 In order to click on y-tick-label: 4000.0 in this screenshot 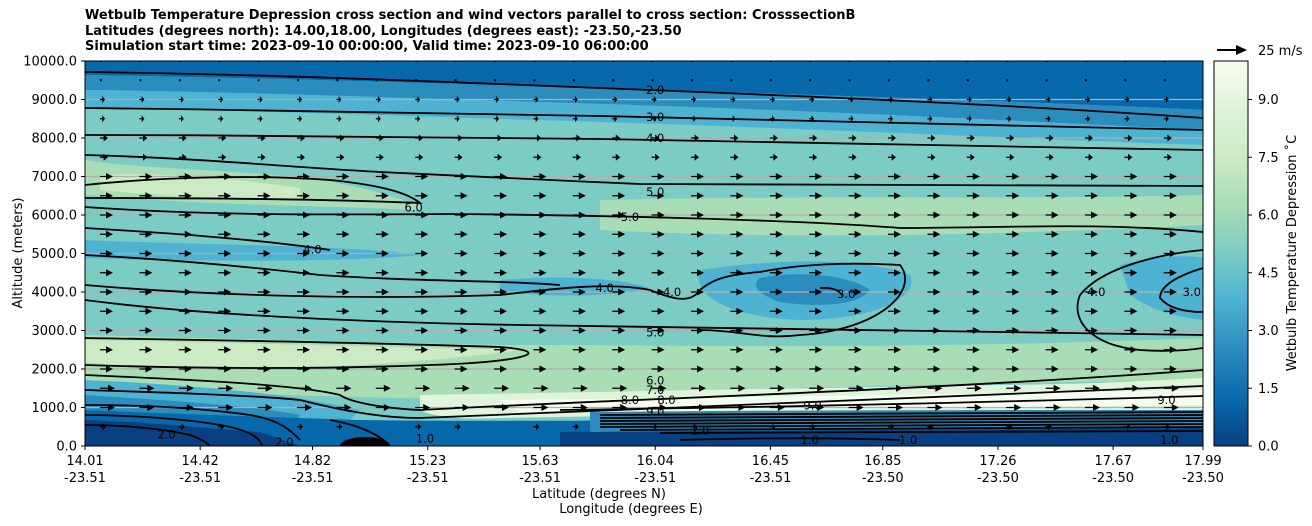, I will do `click(55, 293)`.